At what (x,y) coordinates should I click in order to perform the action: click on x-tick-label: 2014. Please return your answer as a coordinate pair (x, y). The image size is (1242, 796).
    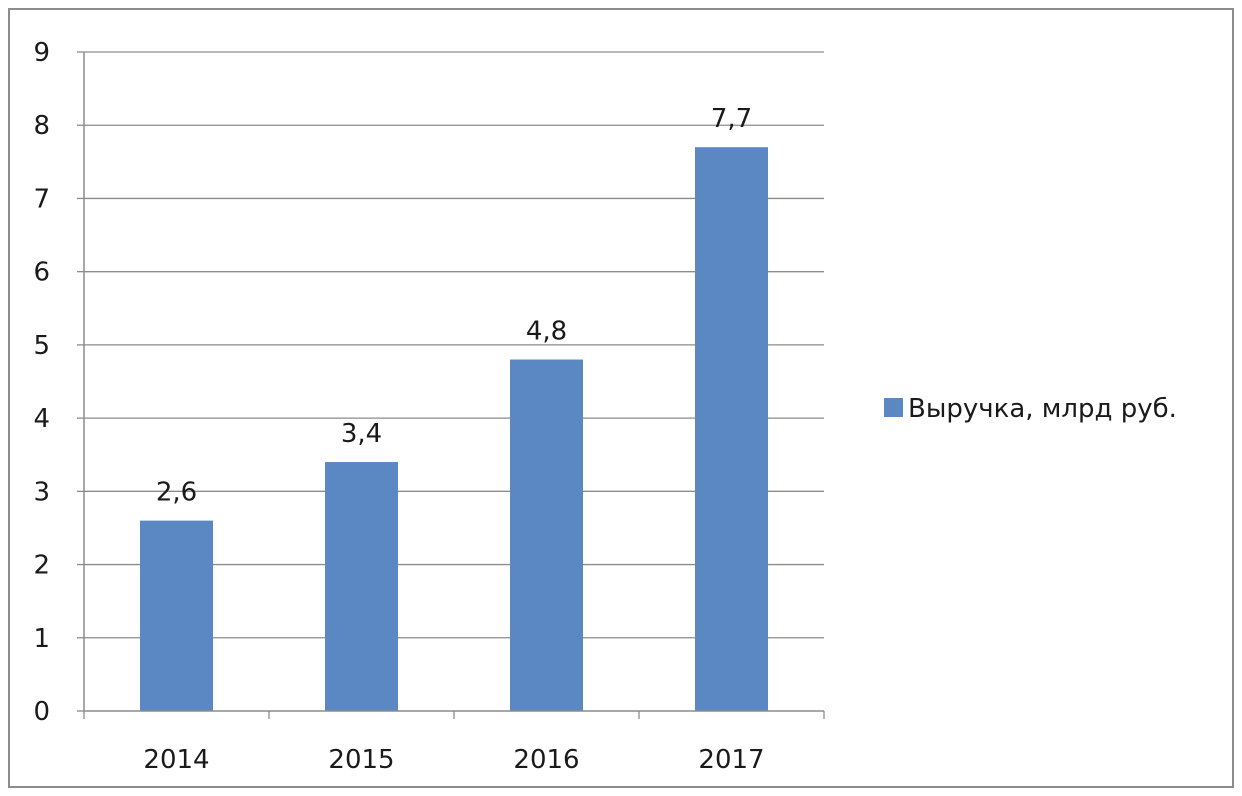
    Looking at the image, I should click on (176, 760).